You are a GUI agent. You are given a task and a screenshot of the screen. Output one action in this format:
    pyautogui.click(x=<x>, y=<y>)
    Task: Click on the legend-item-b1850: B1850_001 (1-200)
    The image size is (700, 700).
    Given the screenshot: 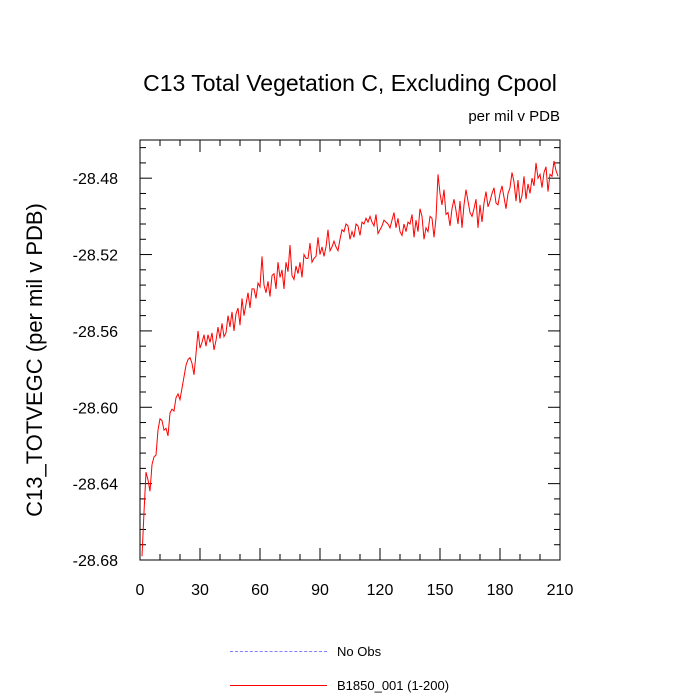 What is the action you would take?
    pyautogui.click(x=339, y=685)
    